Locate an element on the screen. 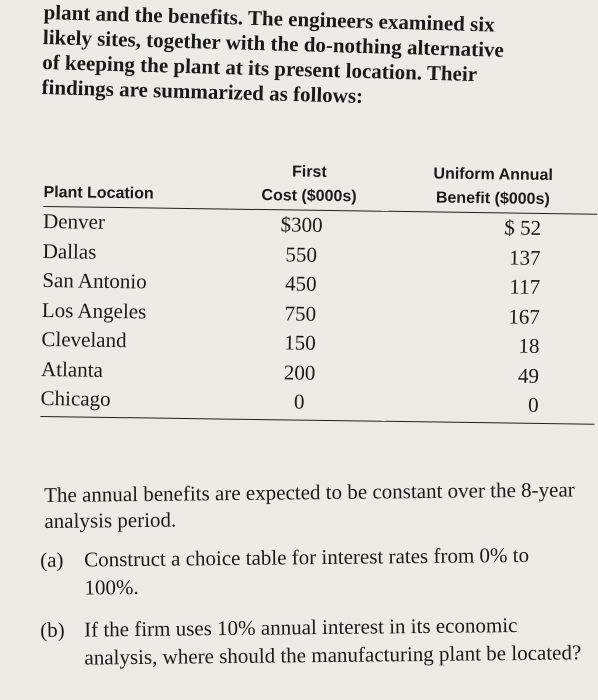  question-a-label: (a) is located at coordinates (52, 559).